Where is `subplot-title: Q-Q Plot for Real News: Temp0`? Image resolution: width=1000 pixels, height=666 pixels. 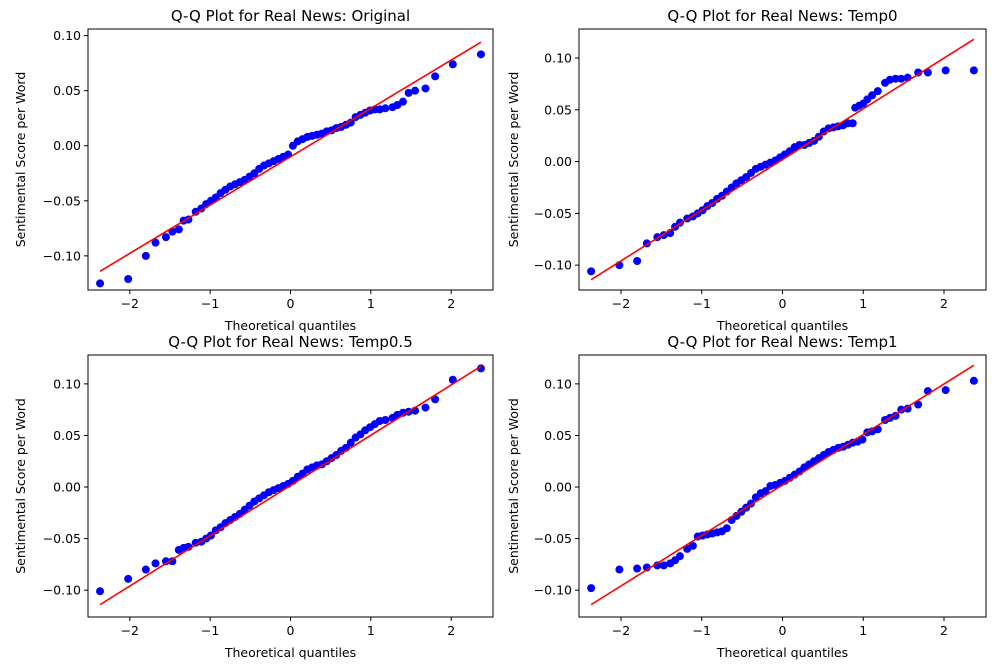
subplot-title: Q-Q Plot for Real News: Temp0 is located at coordinates (782, 16).